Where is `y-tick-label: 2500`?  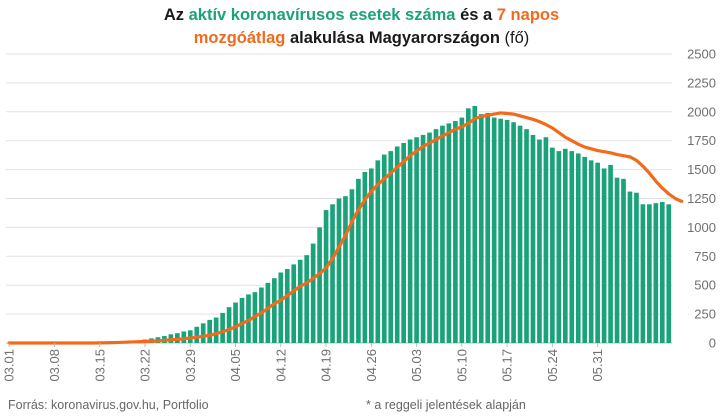 y-tick-label: 2500 is located at coordinates (701, 54).